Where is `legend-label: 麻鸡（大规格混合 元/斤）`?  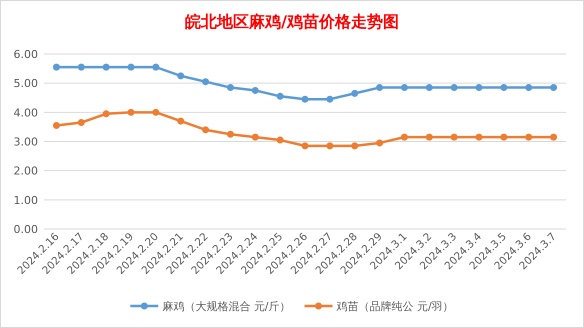 legend-label: 麻鸡（大规格混合 元/斤） is located at coordinates (226, 306).